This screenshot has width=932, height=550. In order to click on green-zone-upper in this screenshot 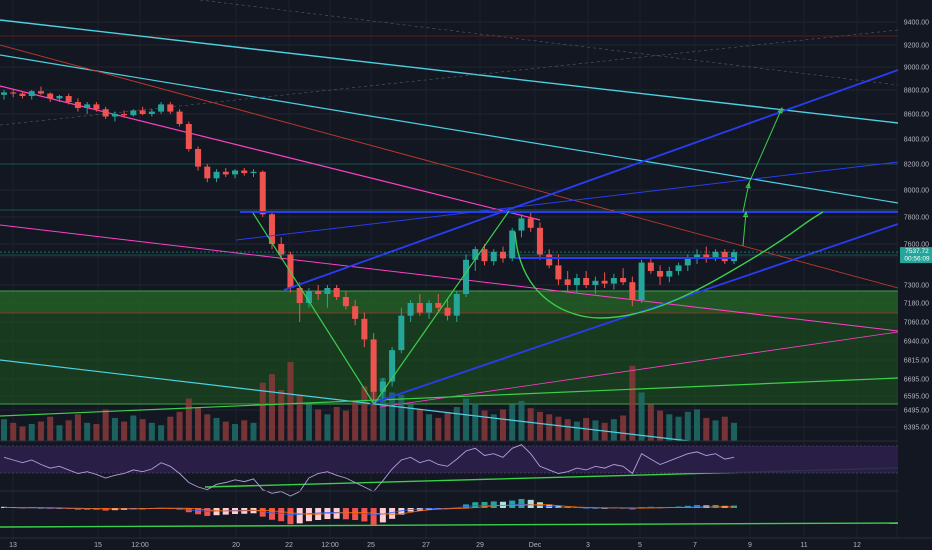, I will do `click(449, 302)`.